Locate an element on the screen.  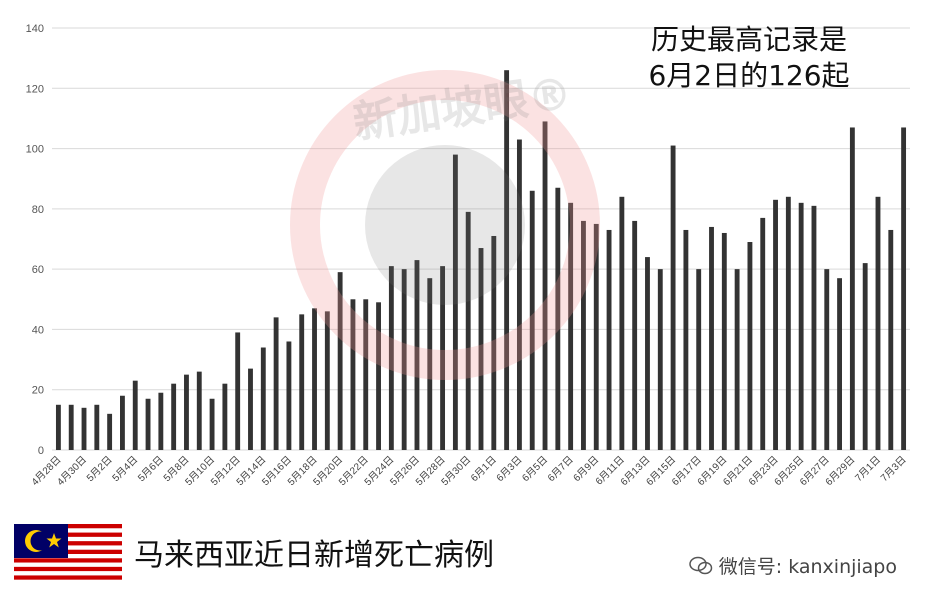
x-tick-label: 5月6日 is located at coordinates (150, 469).